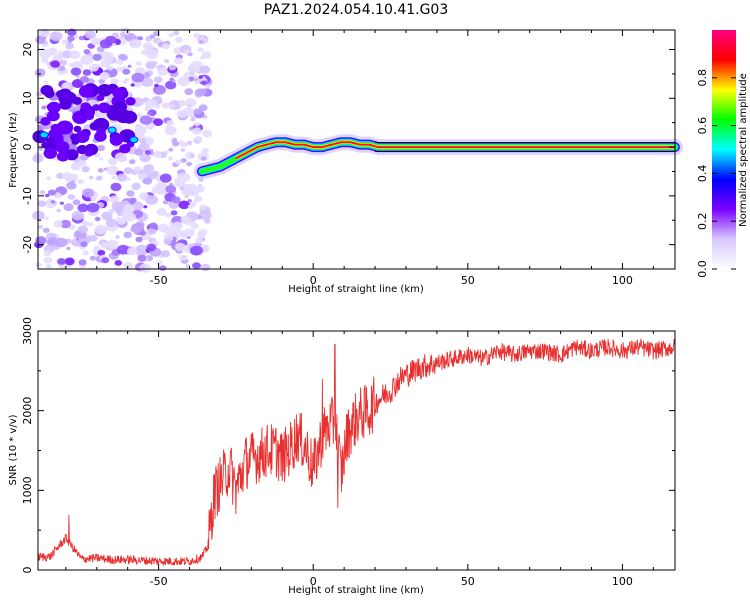 The height and width of the screenshot is (600, 750). I want to click on x-tick-label: 100, so click(622, 280).